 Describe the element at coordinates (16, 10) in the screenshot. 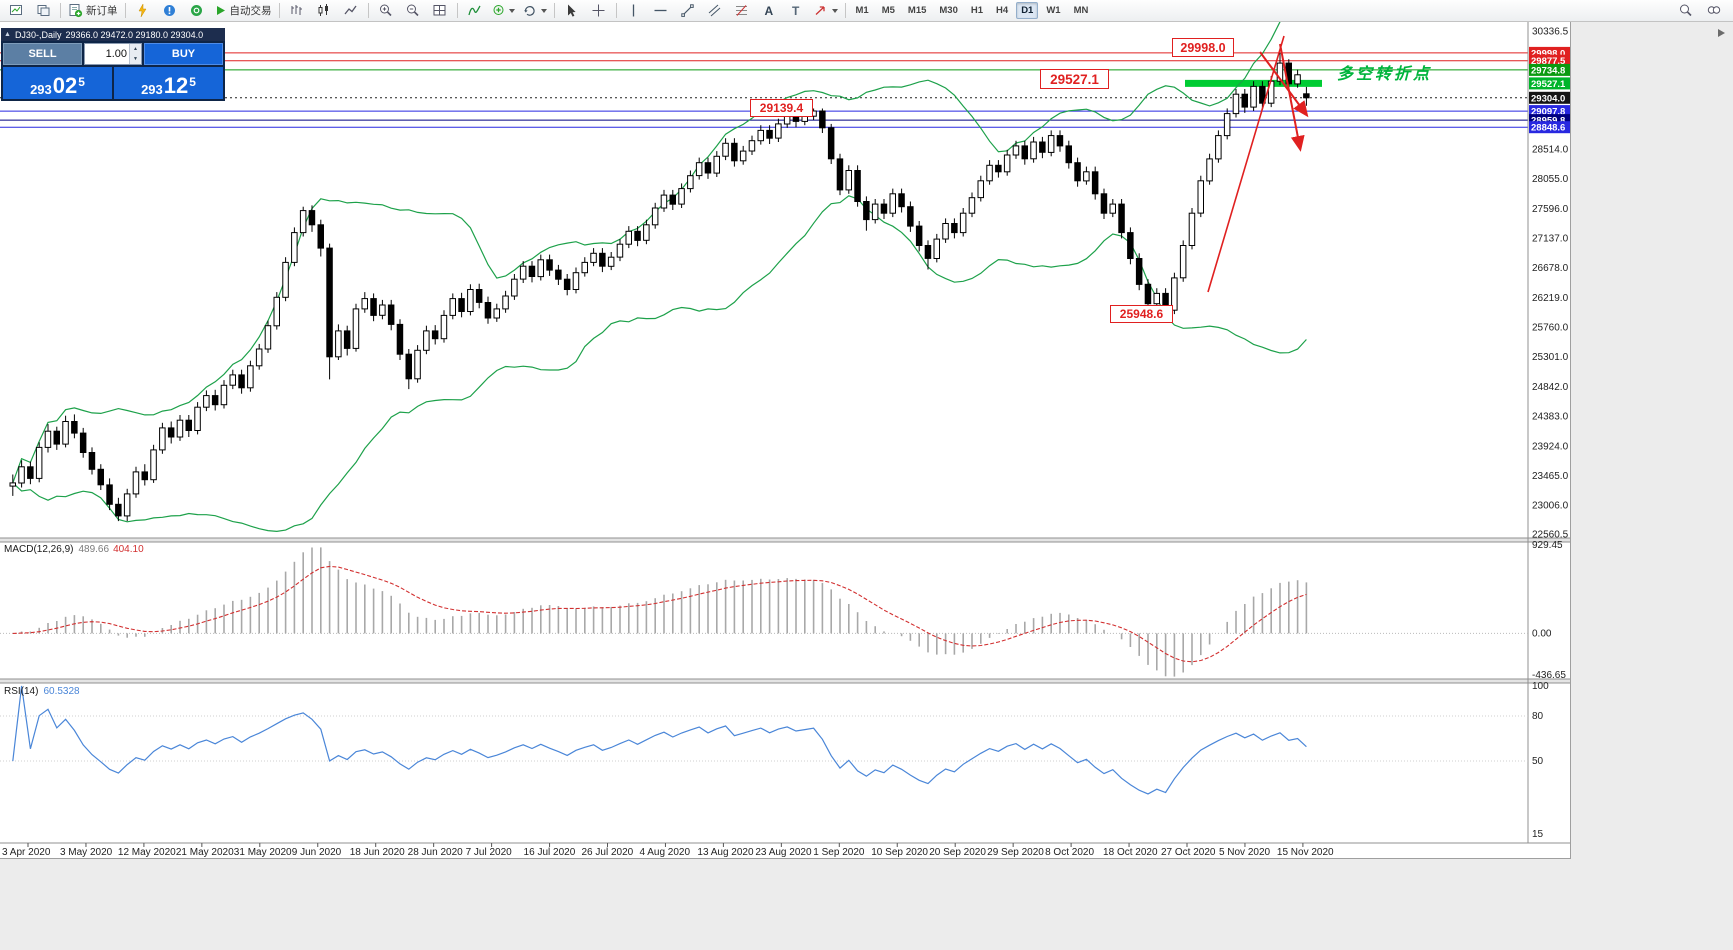

I see `new-chart-button` at that location.